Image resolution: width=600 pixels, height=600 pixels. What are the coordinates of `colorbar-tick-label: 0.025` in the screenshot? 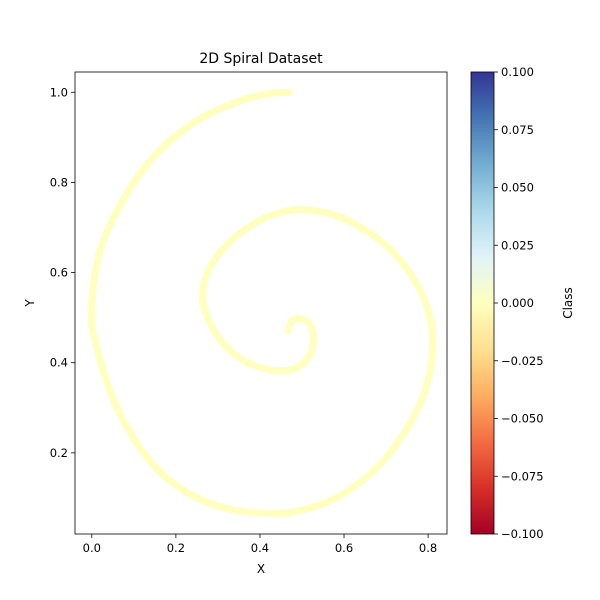 It's located at (517, 245).